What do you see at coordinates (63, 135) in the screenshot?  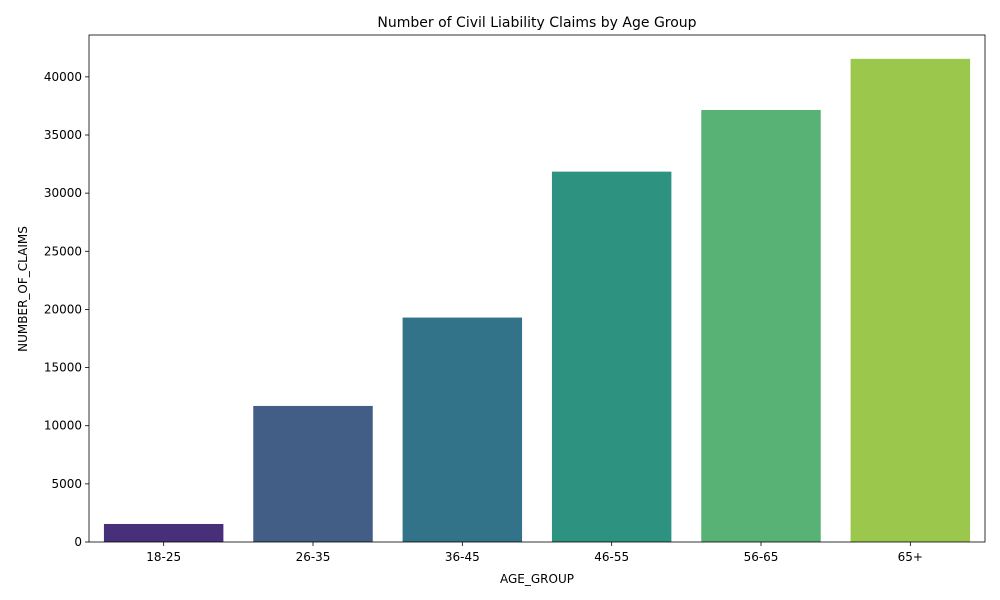 I see `y-tick-label: 35000` at bounding box center [63, 135].